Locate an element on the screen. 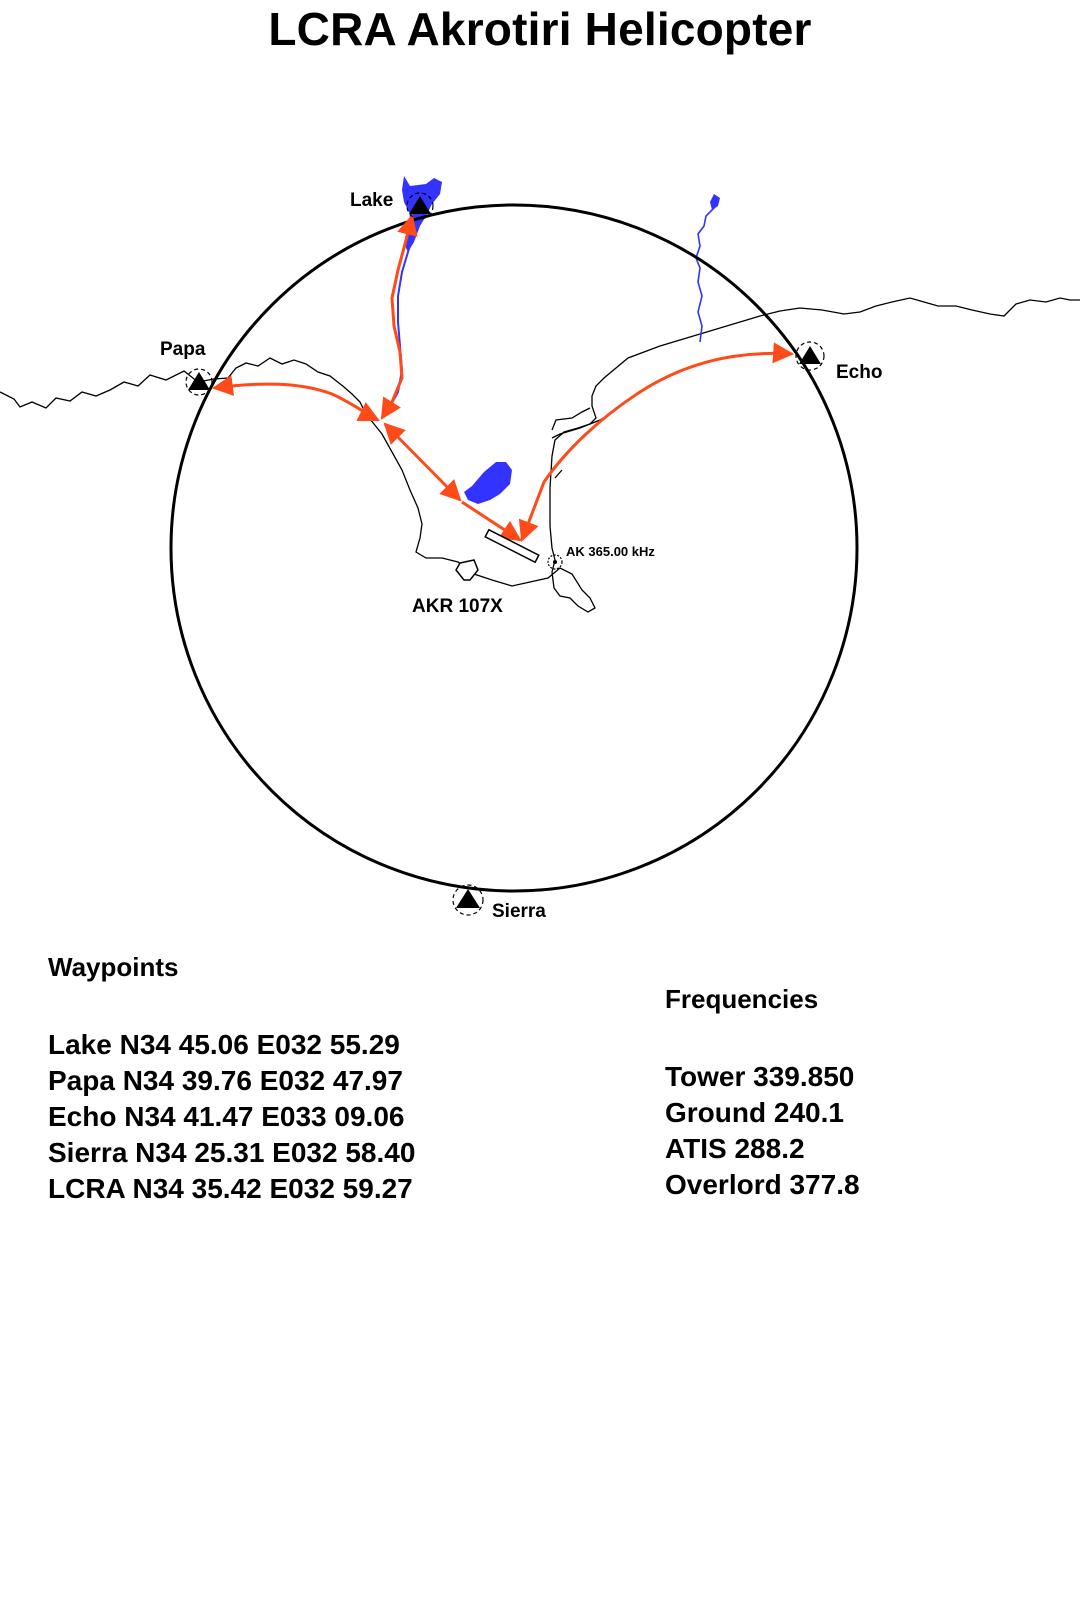  frequency-row-overlord: Overlord 377.8 is located at coordinates (762, 1184).